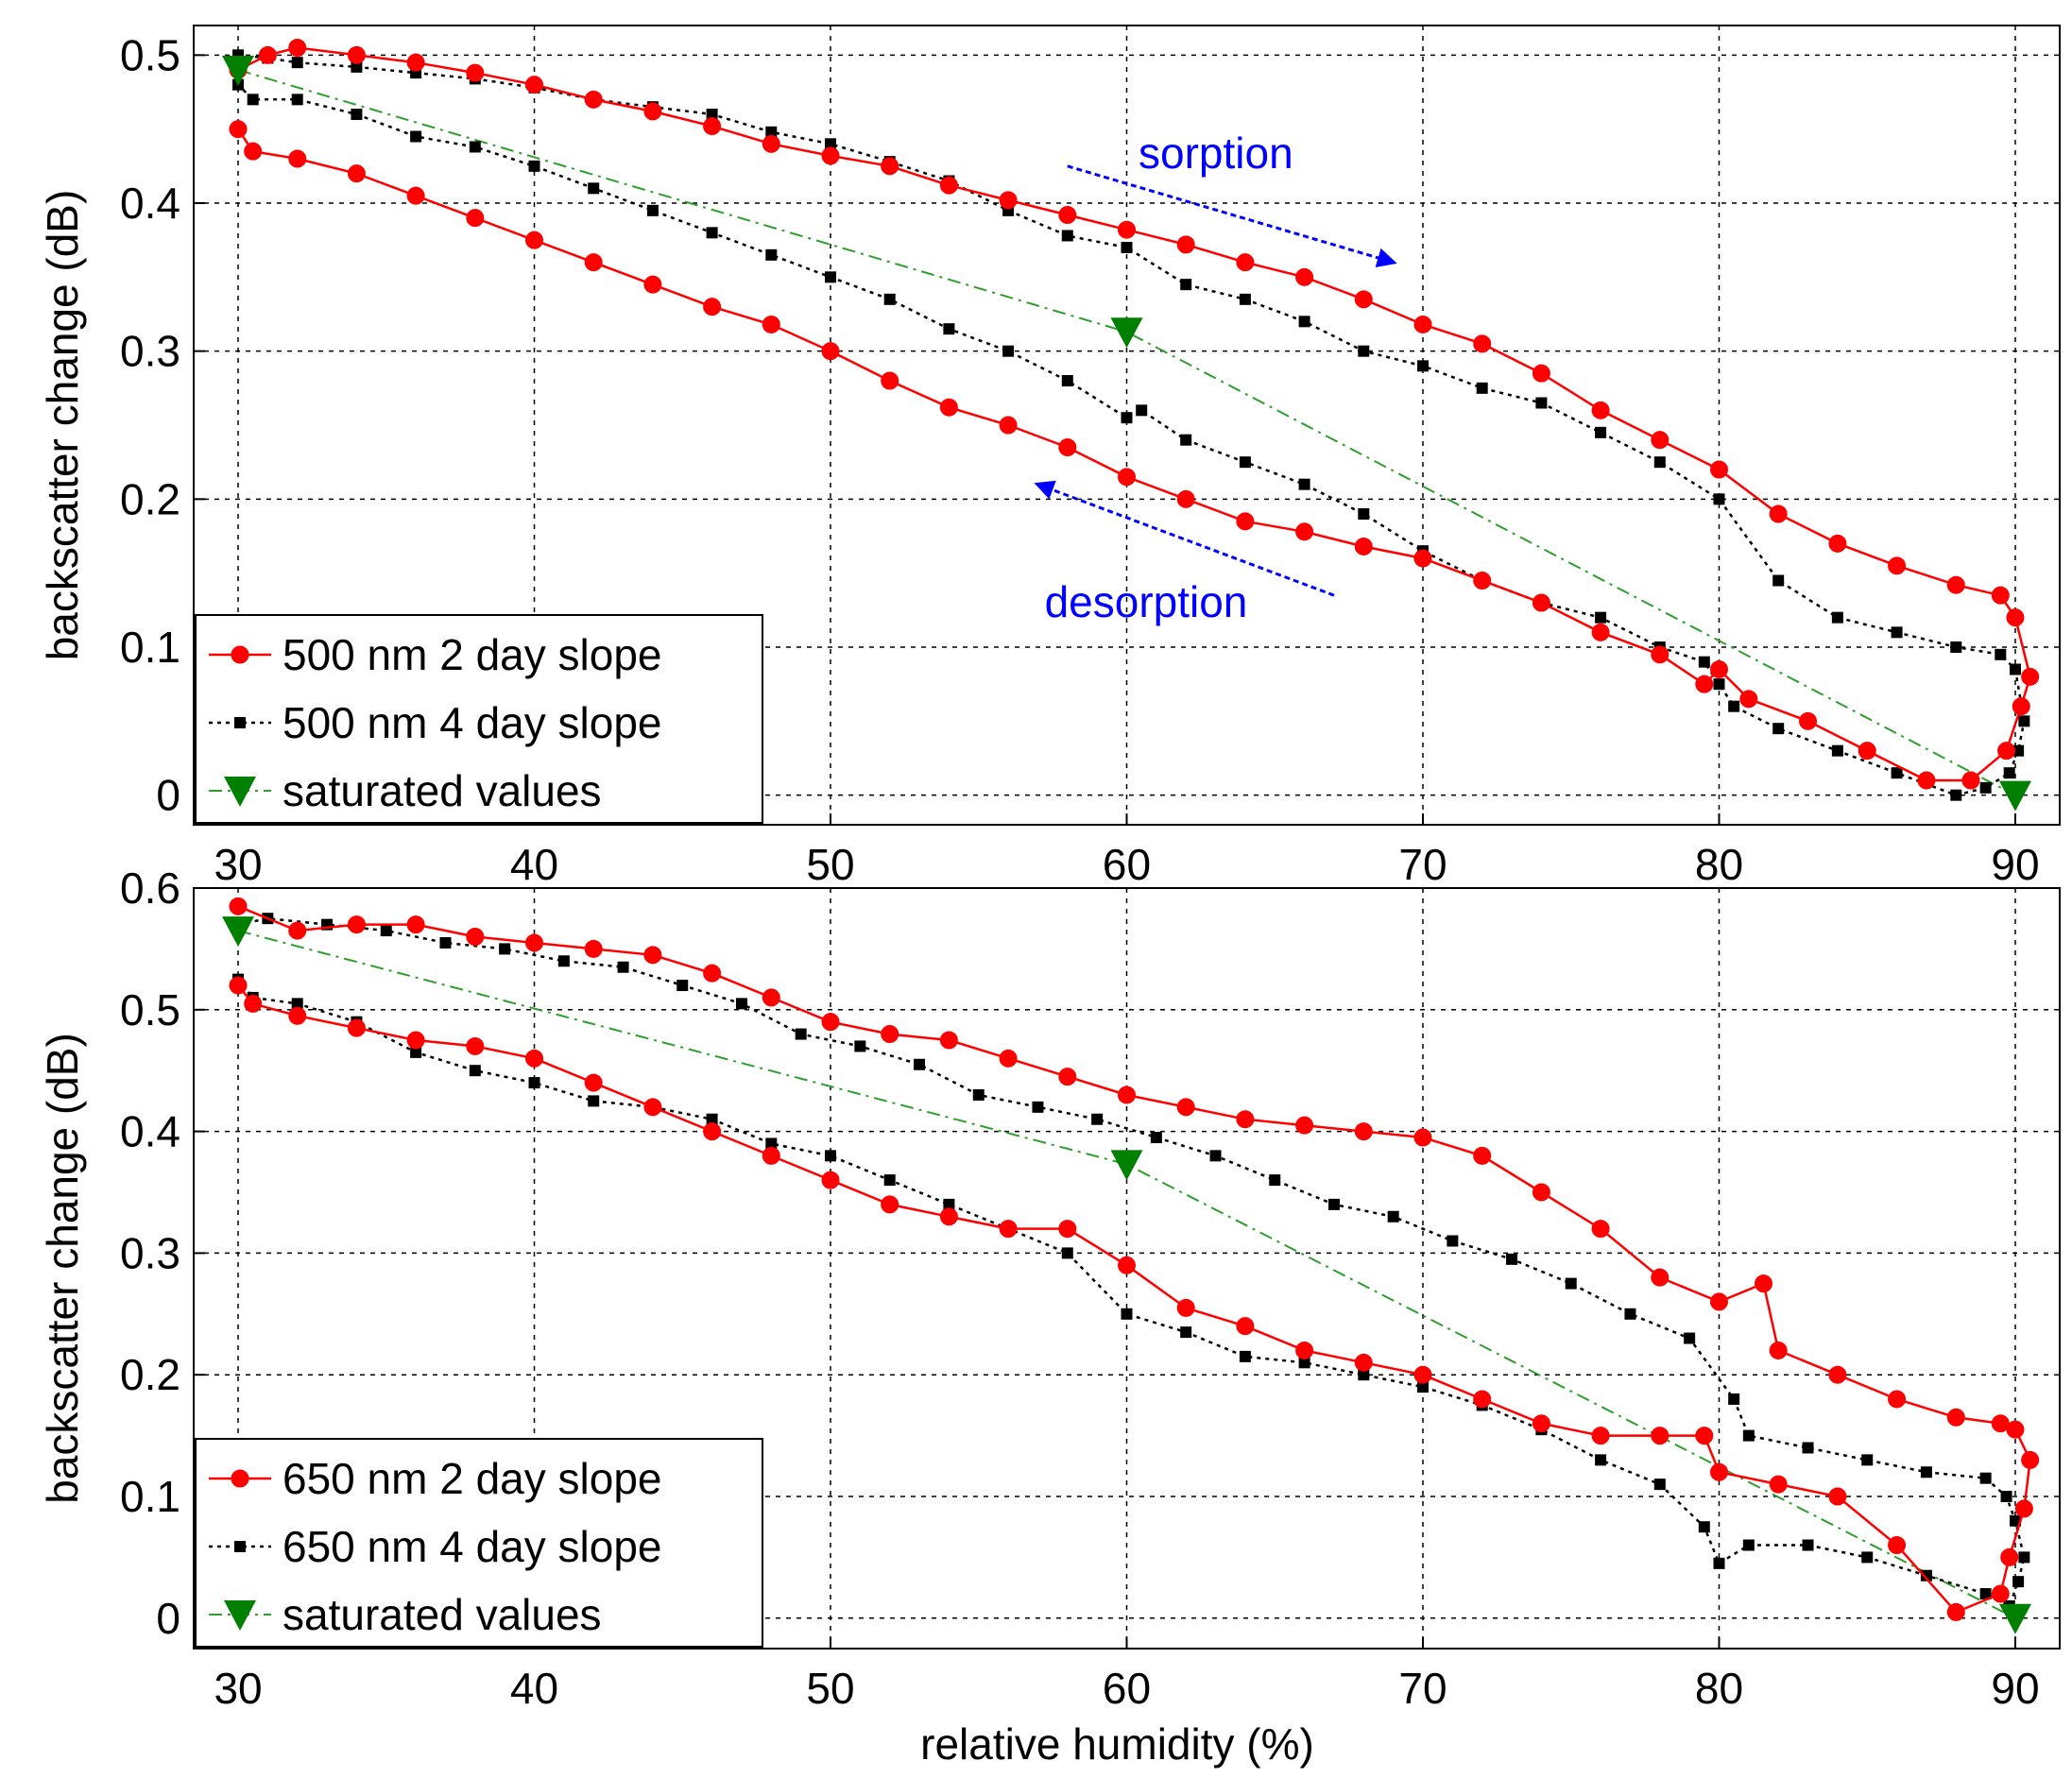 This screenshot has height=1778, width=2072. I want to click on top-x-tick-label-5: 80, so click(1719, 864).